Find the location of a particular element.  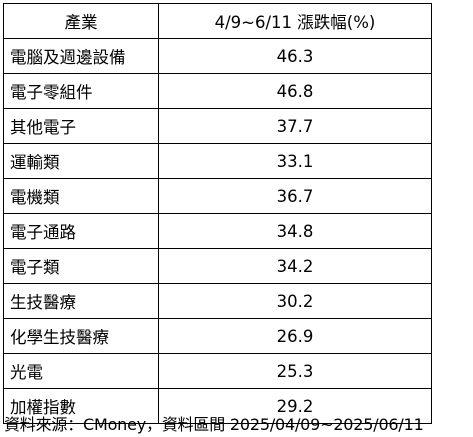

table-row: 電子通路 34.8 is located at coordinates (217, 231).